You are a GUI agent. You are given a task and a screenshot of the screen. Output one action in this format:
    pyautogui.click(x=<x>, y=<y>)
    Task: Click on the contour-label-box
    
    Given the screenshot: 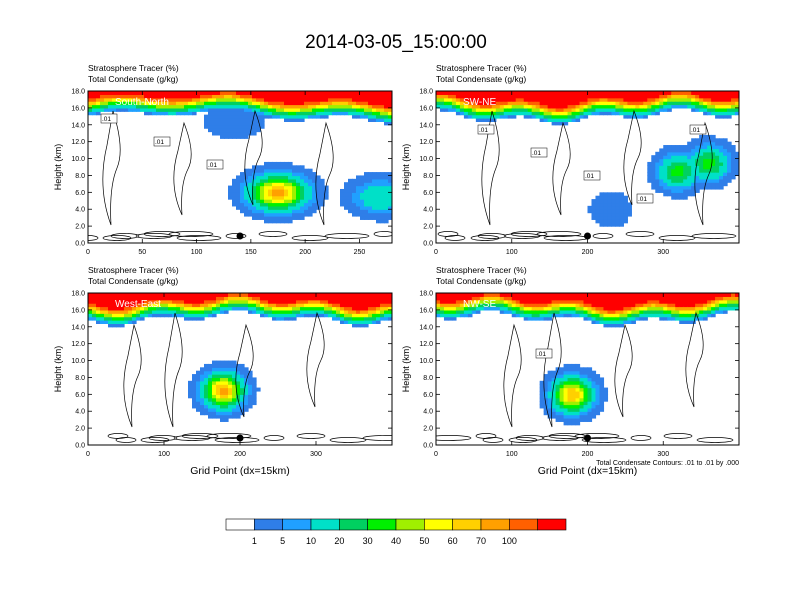 What is the action you would take?
    pyautogui.click(x=109, y=118)
    